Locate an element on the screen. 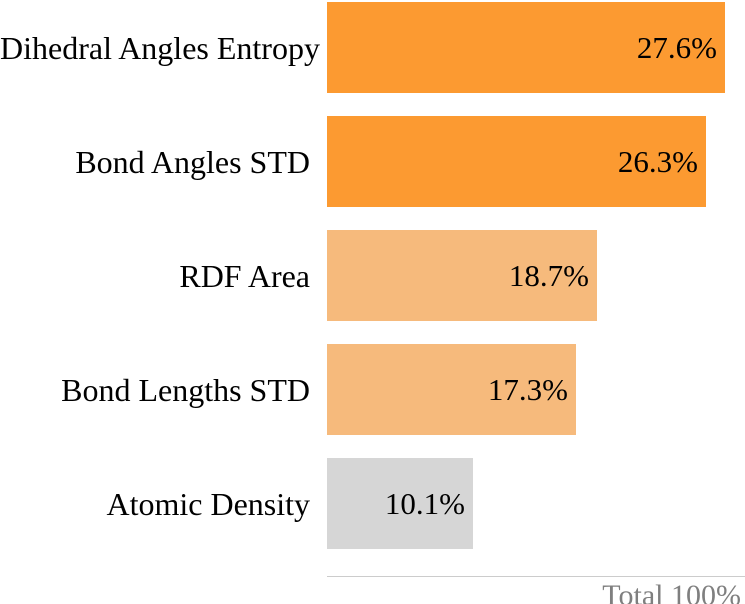 The image size is (745, 604). bar: 10.1% is located at coordinates (400, 503).